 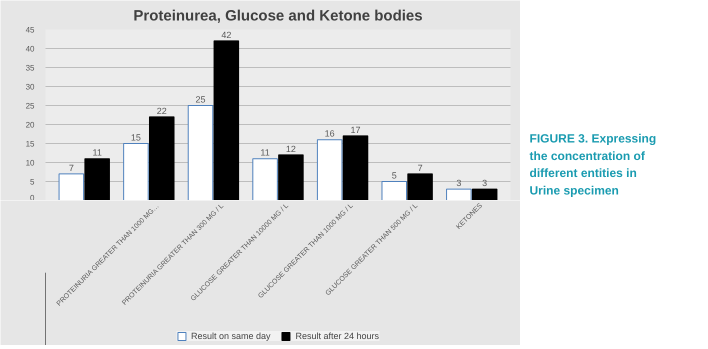 I want to click on y-tick-label: 40, so click(x=31, y=49).